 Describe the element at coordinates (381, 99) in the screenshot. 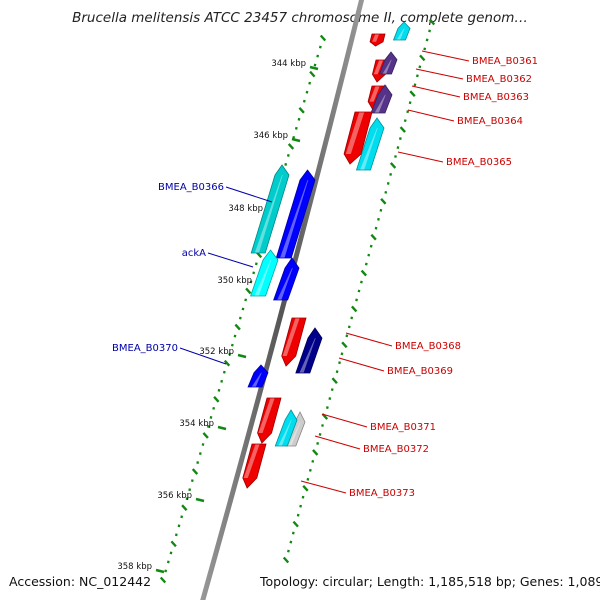

I see `gene-arrow-bmea-b0363` at that location.